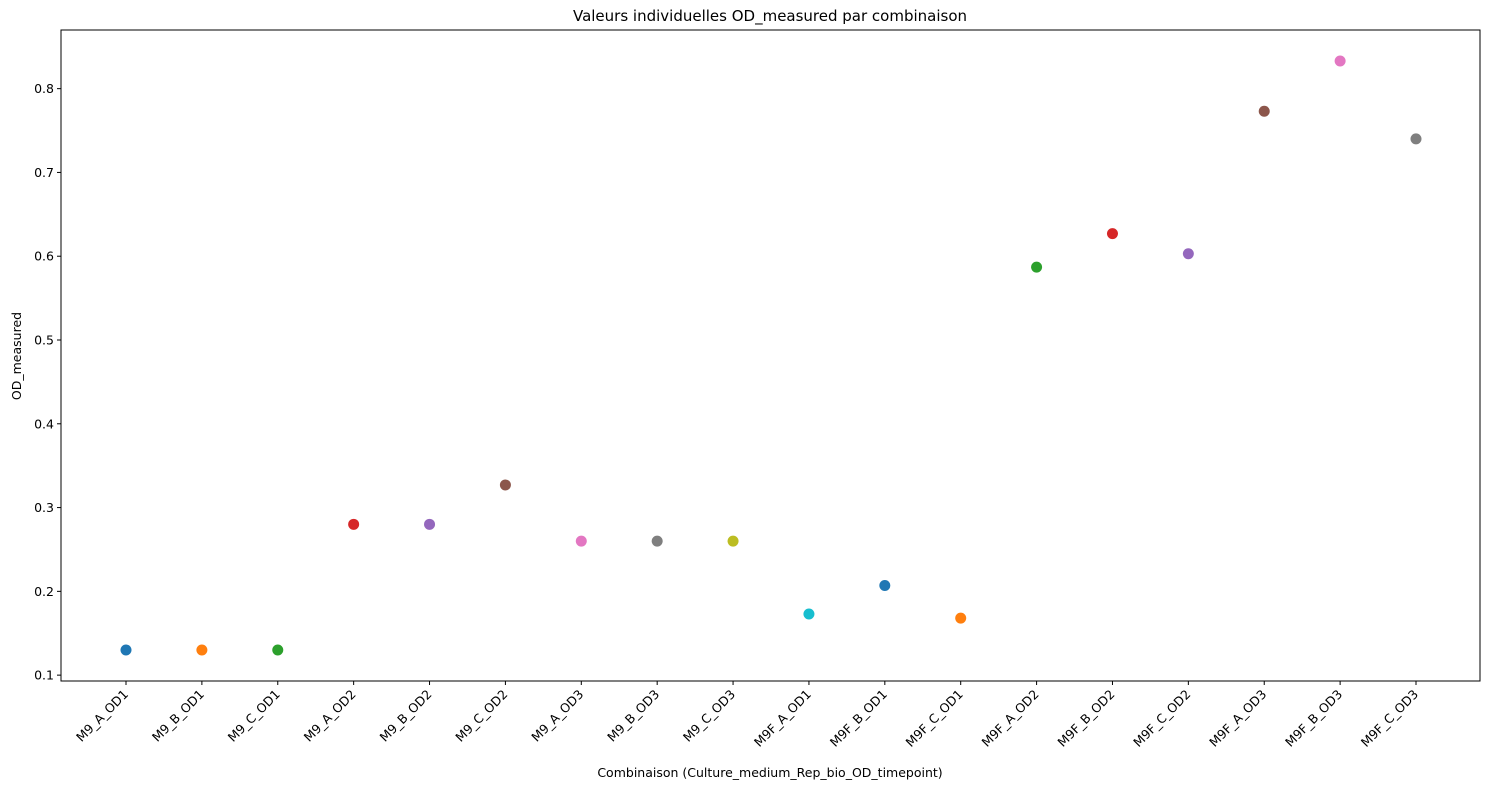  I want to click on x-tick-label: M9_A_OD3, so click(557, 716).